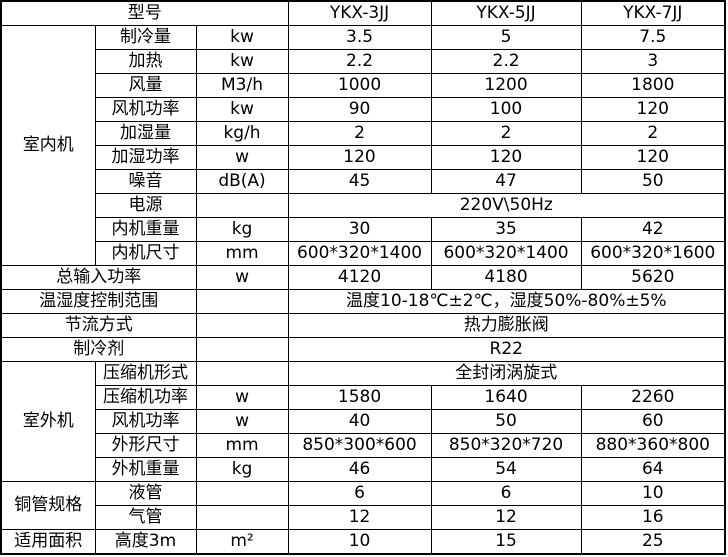 The image size is (728, 557). Describe the element at coordinates (145, 61) in the screenshot. I see `param-cell: 加热` at that location.